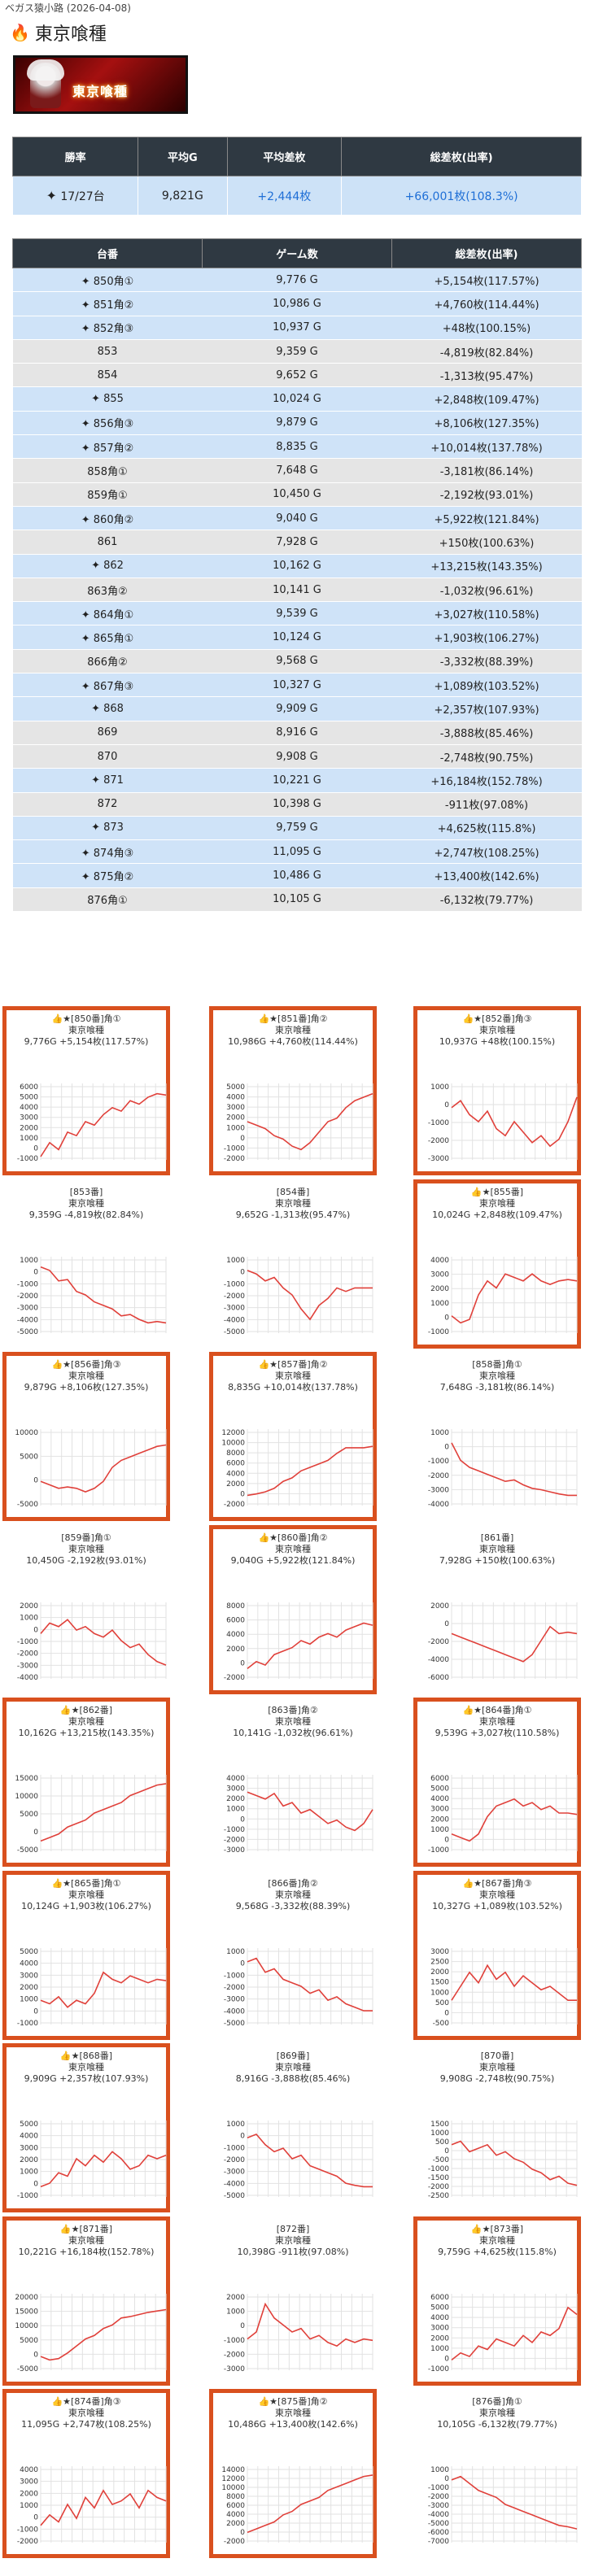 The height and width of the screenshot is (2576, 594). Describe the element at coordinates (297, 542) in the screenshot. I see `table-row: 861 7,928 G +150枚(100.63%)` at that location.